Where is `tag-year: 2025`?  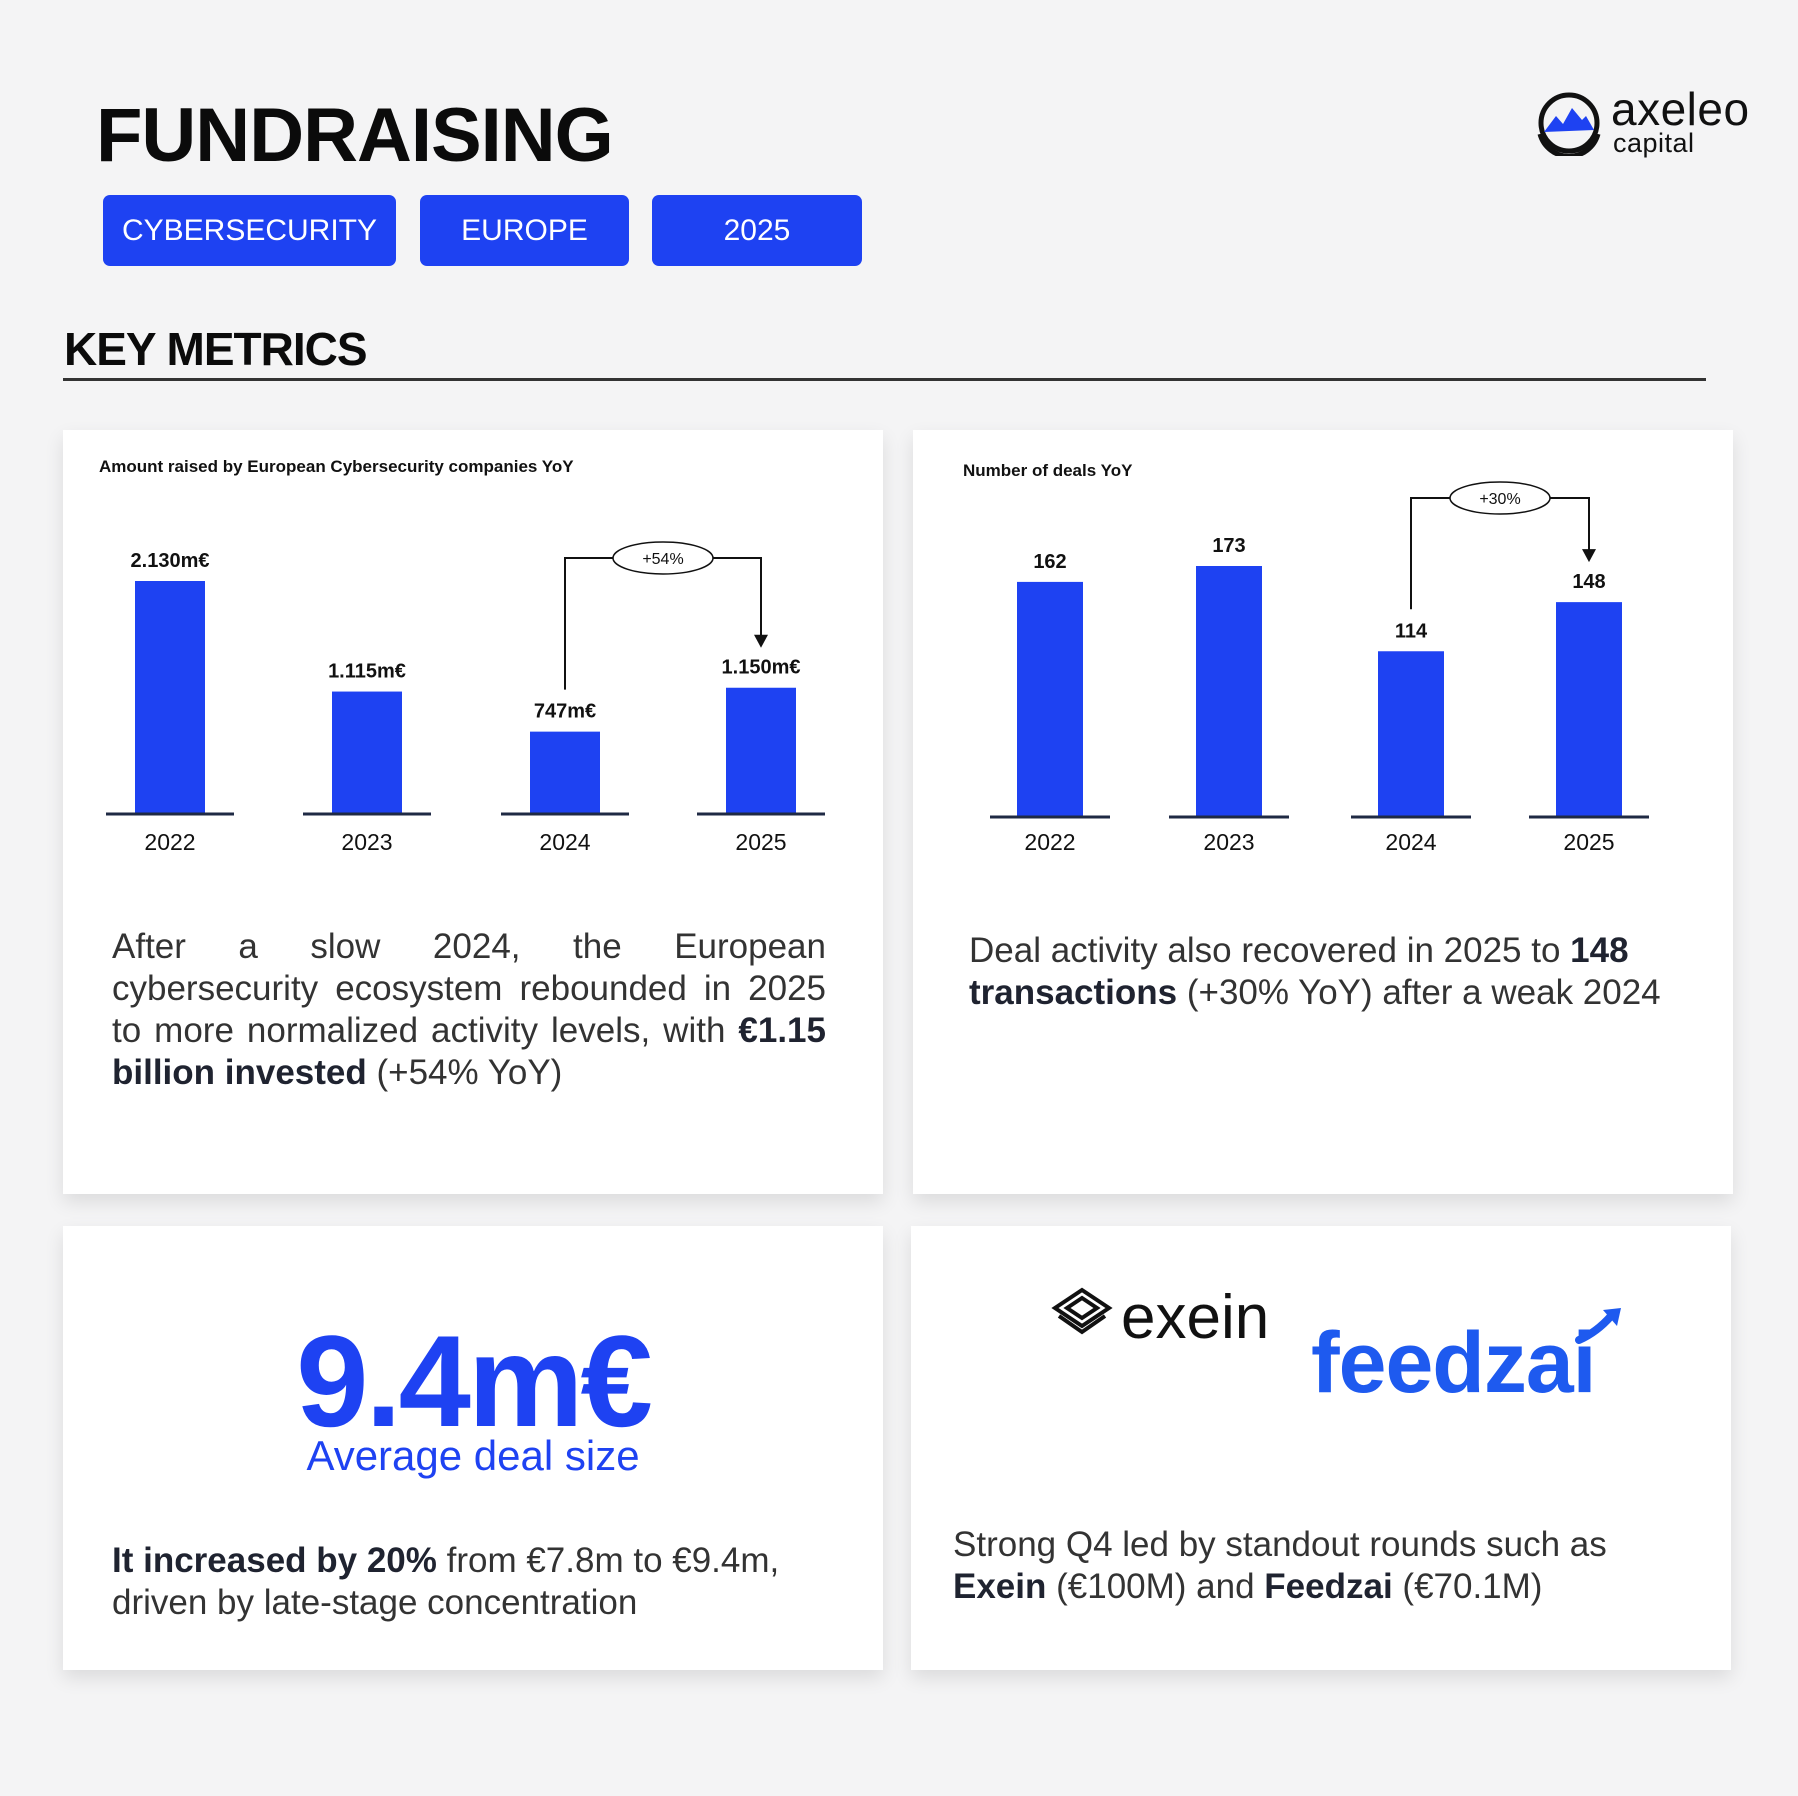 tag-year: 2025 is located at coordinates (757, 230).